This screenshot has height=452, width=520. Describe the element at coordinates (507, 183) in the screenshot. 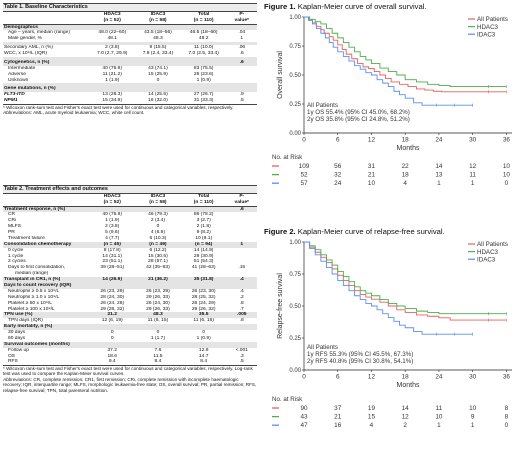

I see `risk-count: 0` at that location.